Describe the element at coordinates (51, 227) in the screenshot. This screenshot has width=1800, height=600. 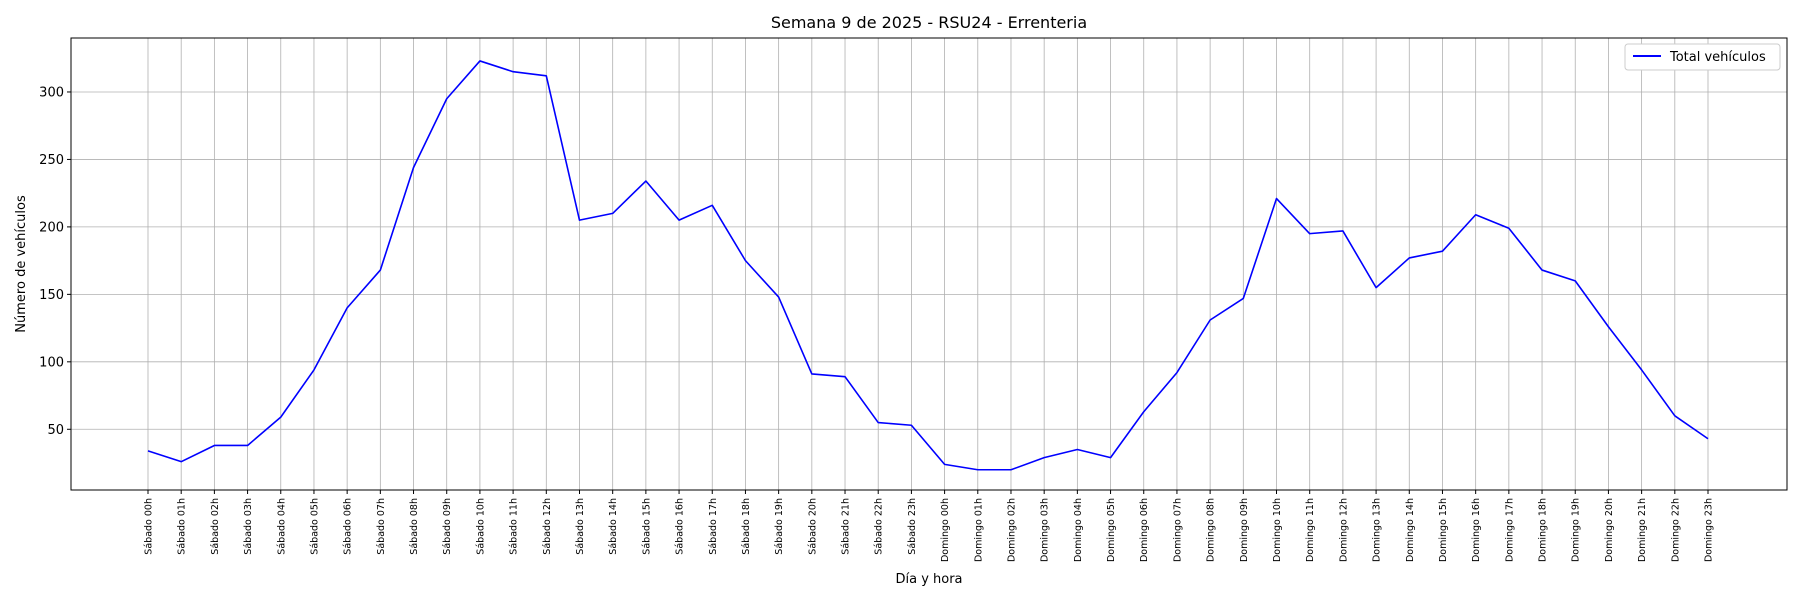
I see `y-tick-label: 200` at that location.